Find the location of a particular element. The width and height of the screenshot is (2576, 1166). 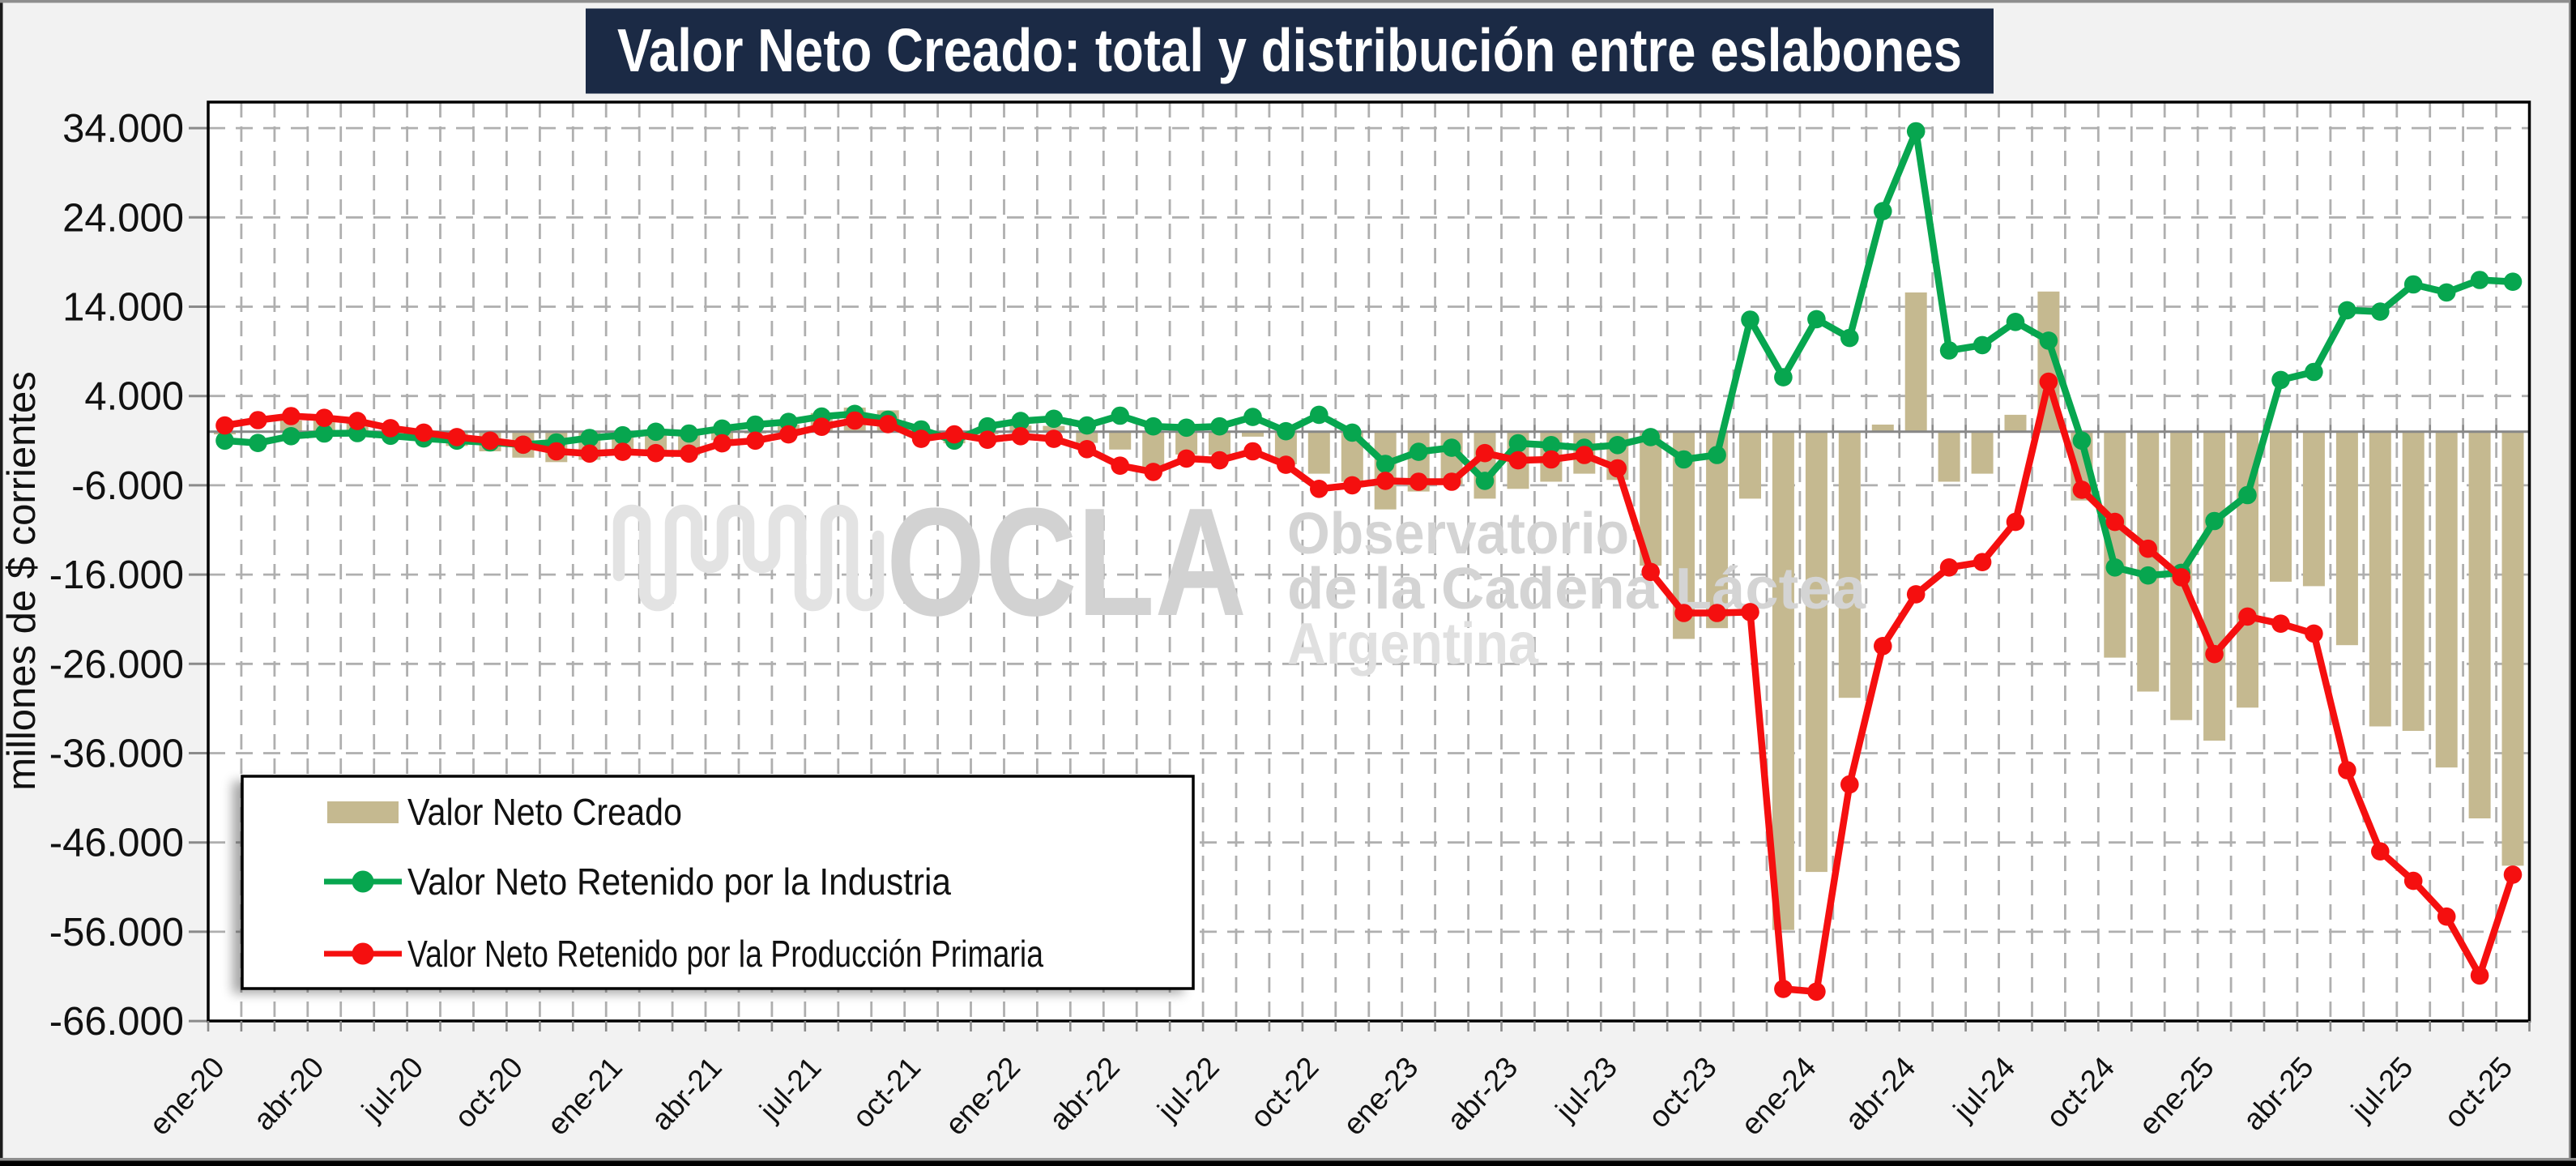

svg-text: -46.000 is located at coordinates (116, 843).